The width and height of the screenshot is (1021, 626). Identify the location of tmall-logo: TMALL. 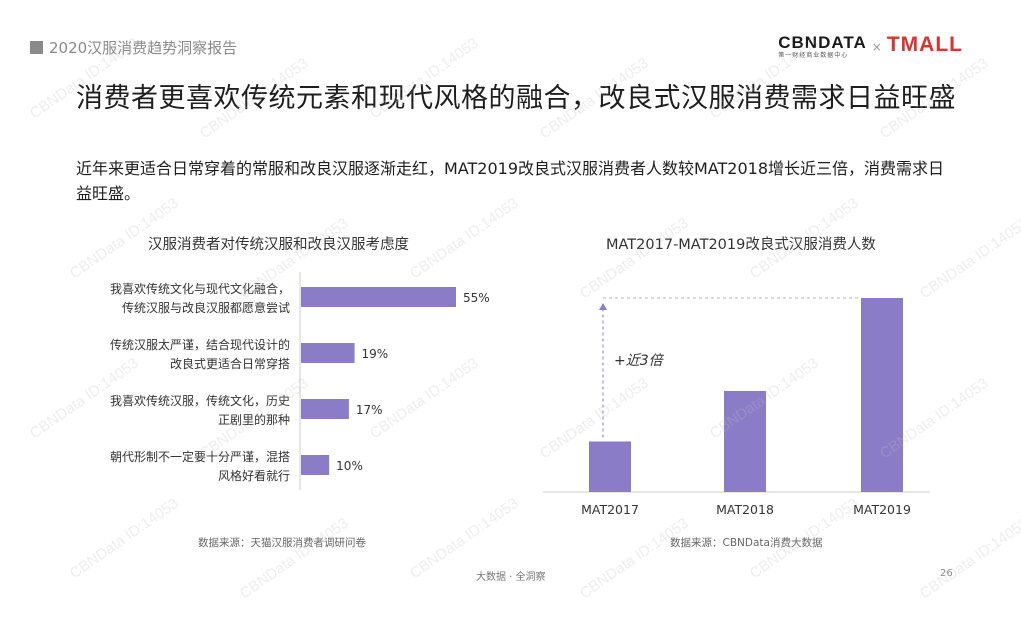
(924, 44).